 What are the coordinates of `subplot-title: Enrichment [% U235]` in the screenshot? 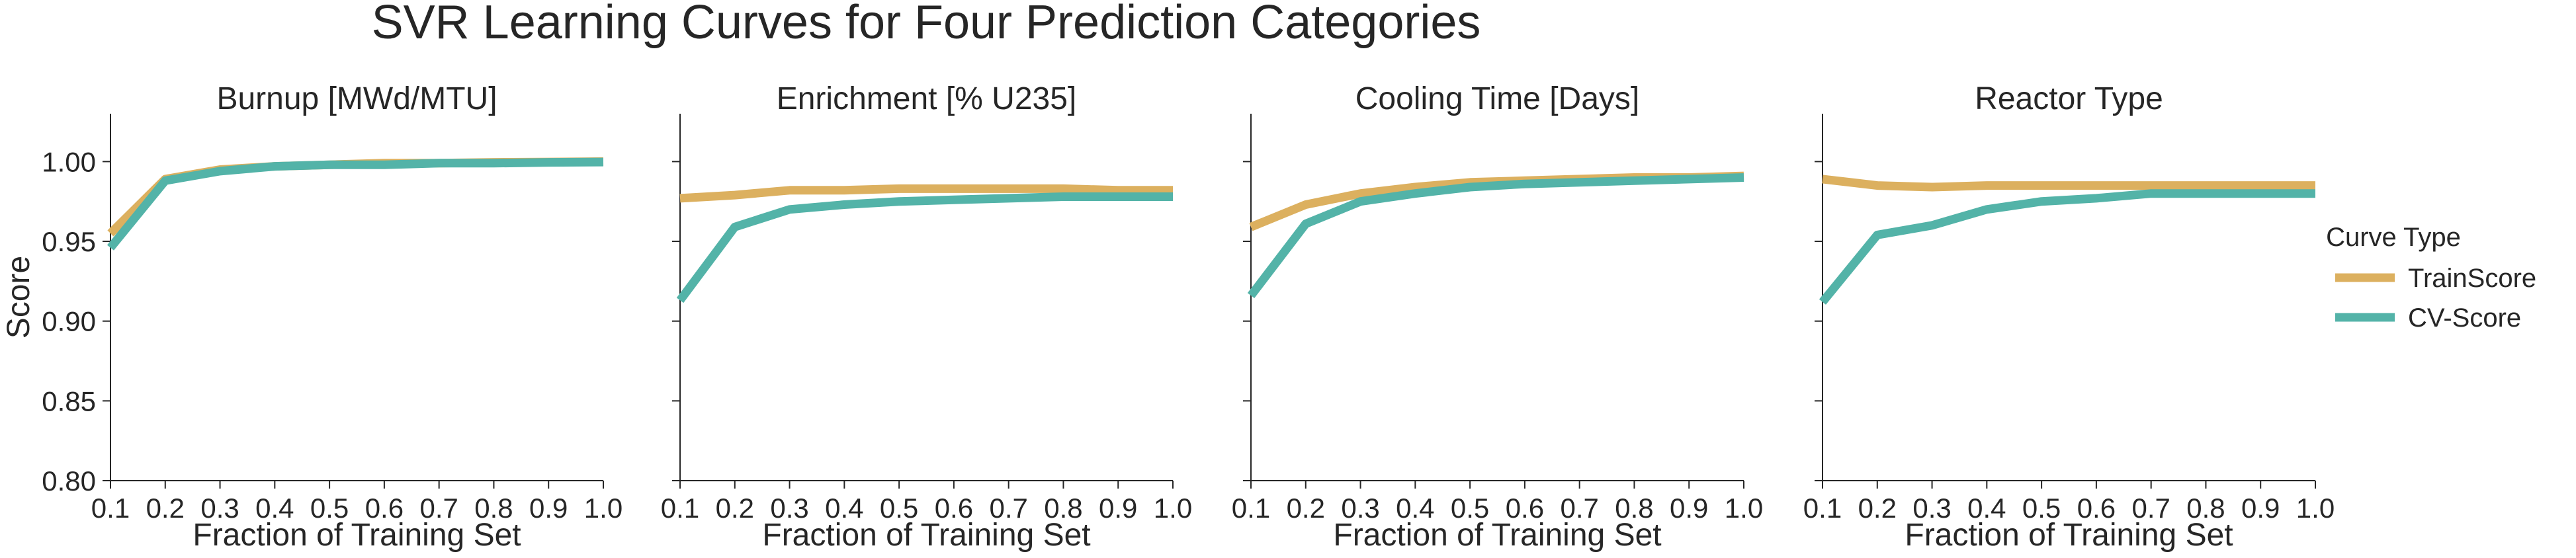 It's located at (927, 98).